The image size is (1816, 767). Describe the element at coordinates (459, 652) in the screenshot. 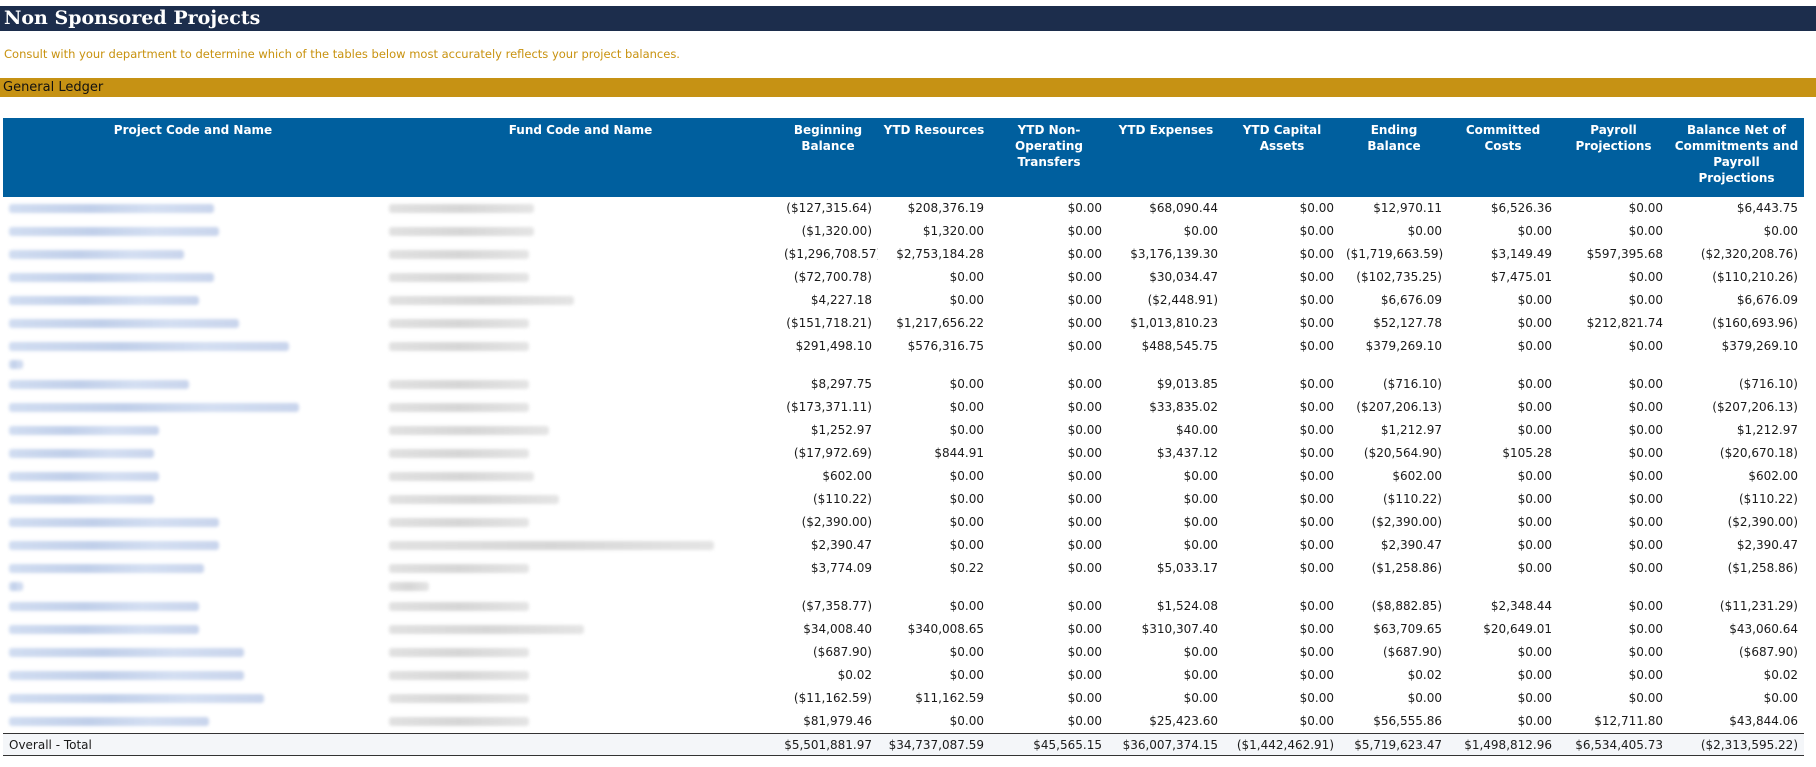

I see `redacted-fund-name` at that location.